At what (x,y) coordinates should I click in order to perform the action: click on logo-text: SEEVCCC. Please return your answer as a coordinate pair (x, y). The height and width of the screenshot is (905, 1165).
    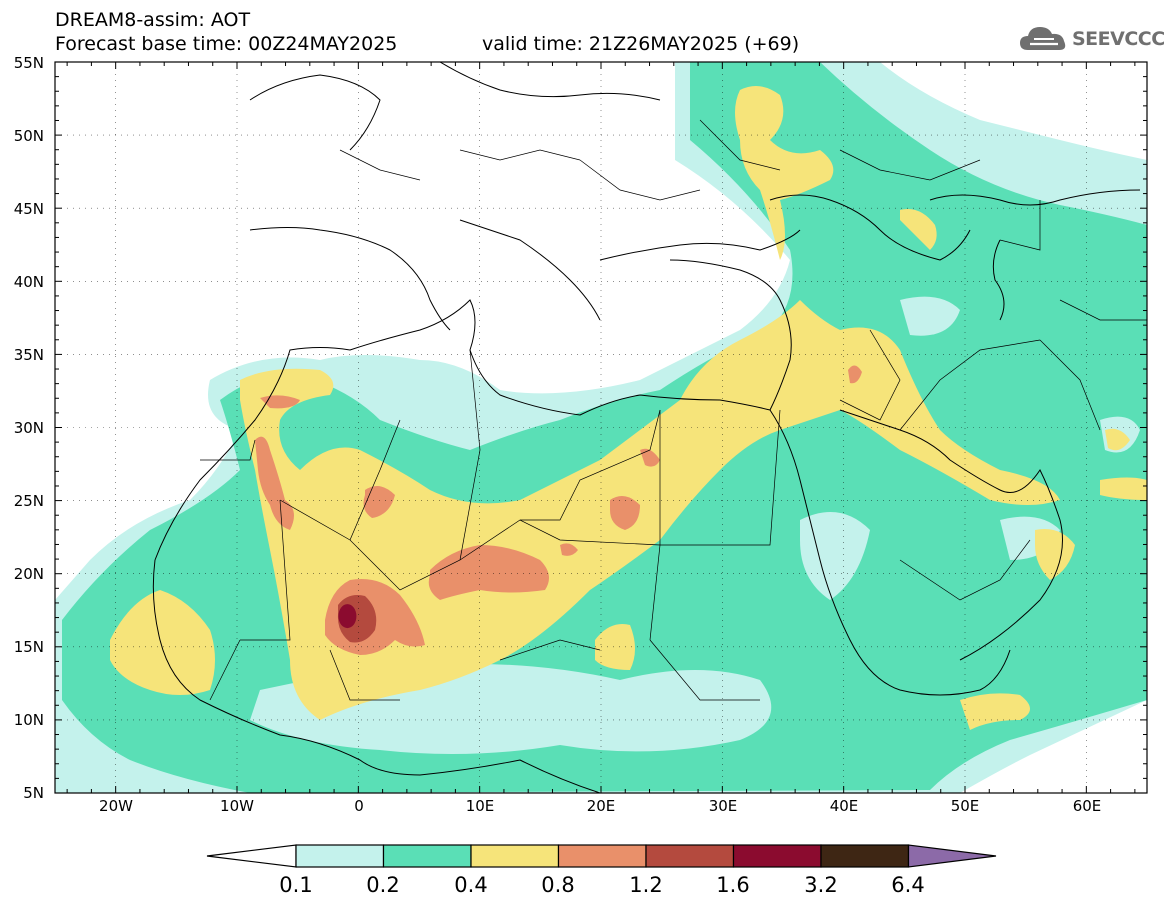
    Looking at the image, I should click on (1118, 39).